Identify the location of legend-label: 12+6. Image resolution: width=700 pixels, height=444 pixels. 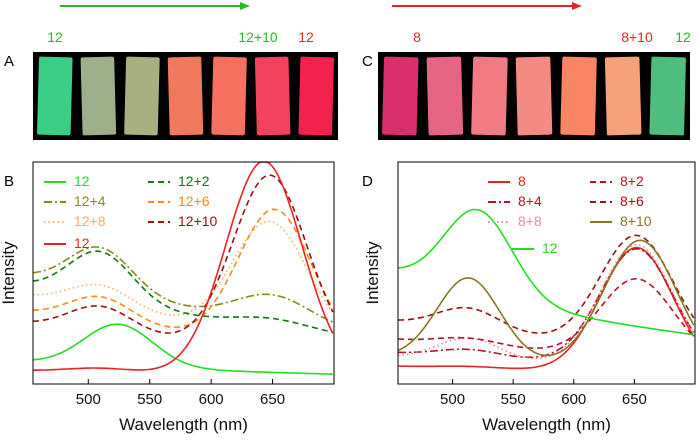
(194, 201).